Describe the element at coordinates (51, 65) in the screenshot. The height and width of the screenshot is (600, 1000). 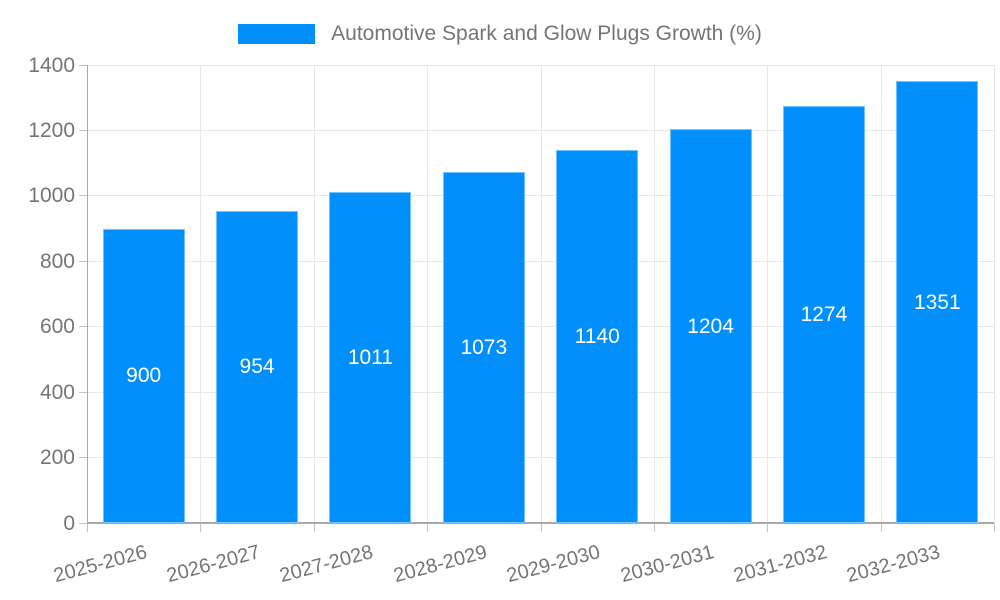
I see `y-tick-label: 1400` at that location.